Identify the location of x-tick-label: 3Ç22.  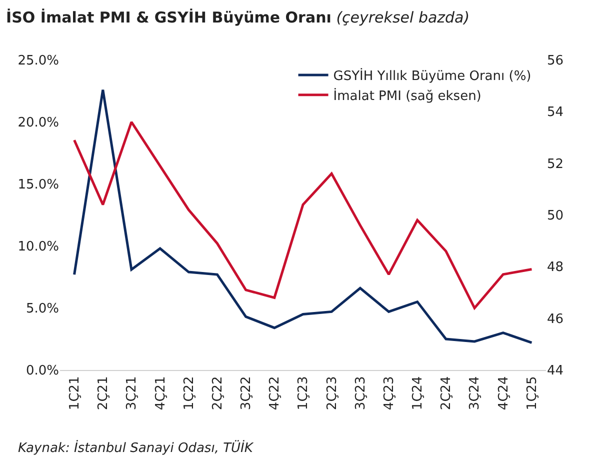
(246, 393).